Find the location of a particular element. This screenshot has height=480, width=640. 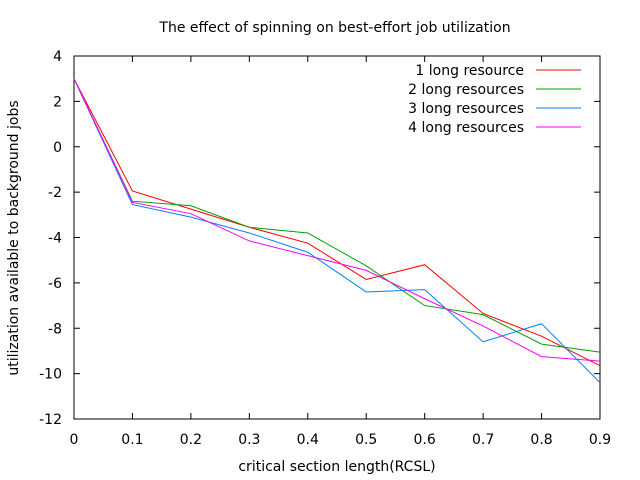

x-axis-label: critical section length(RCSL) is located at coordinates (336, 467).